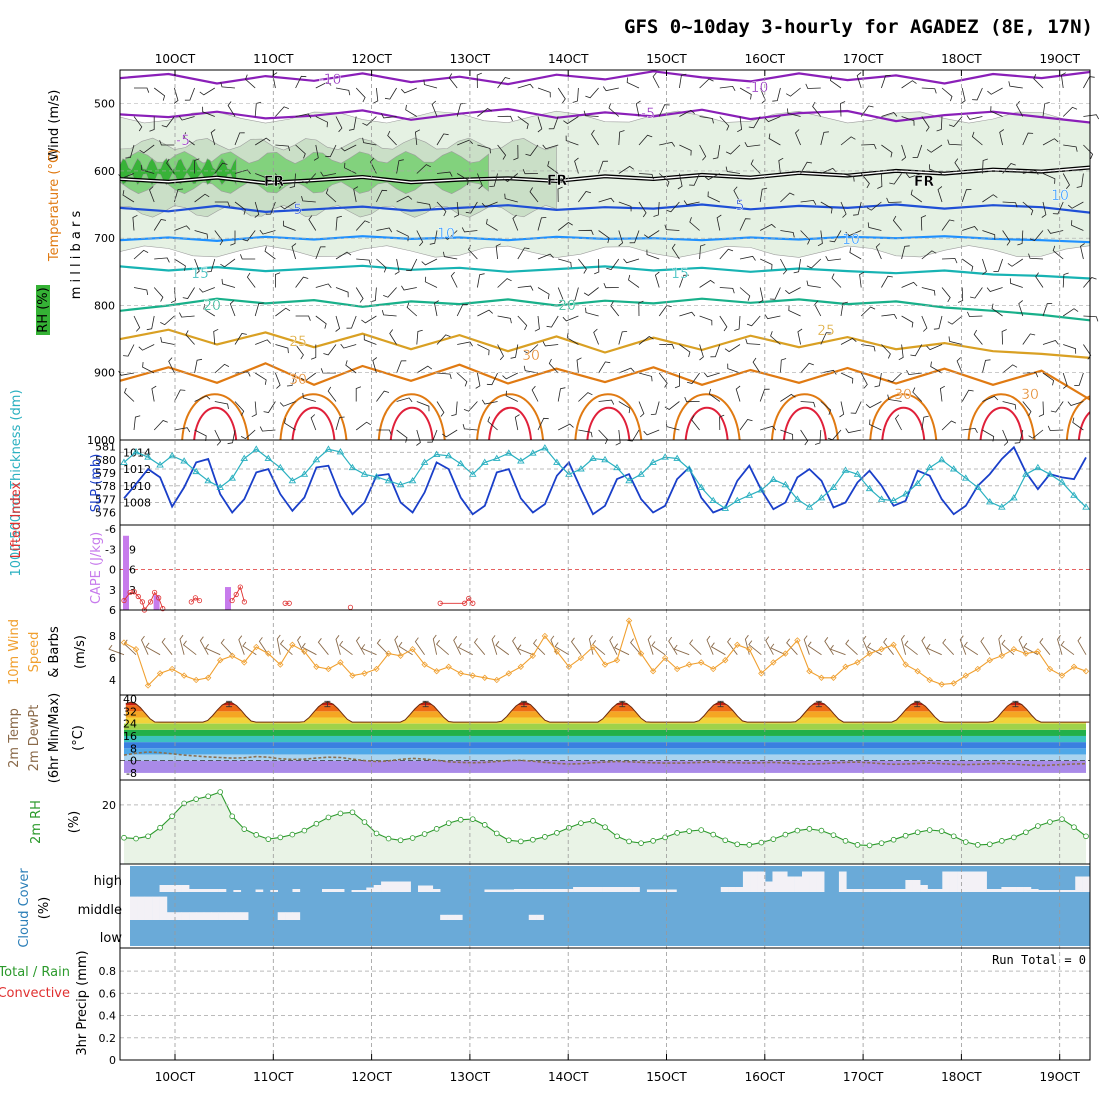 The height and width of the screenshot is (1100, 1100). Describe the element at coordinates (757, 88) in the screenshot. I see `contour-label: -10` at that location.